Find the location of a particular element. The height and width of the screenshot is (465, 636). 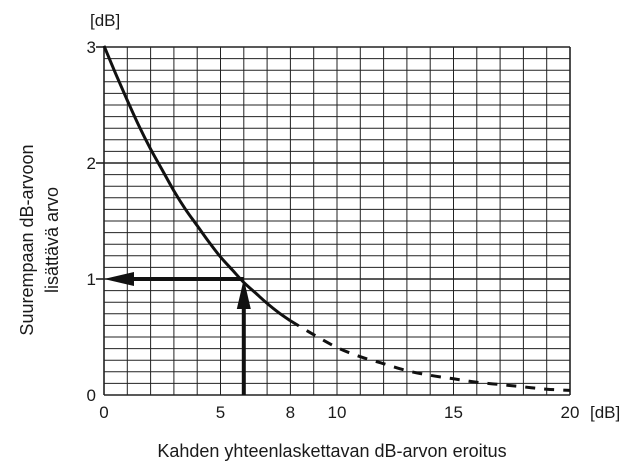

arrow-up-head is located at coordinates (243, 294).